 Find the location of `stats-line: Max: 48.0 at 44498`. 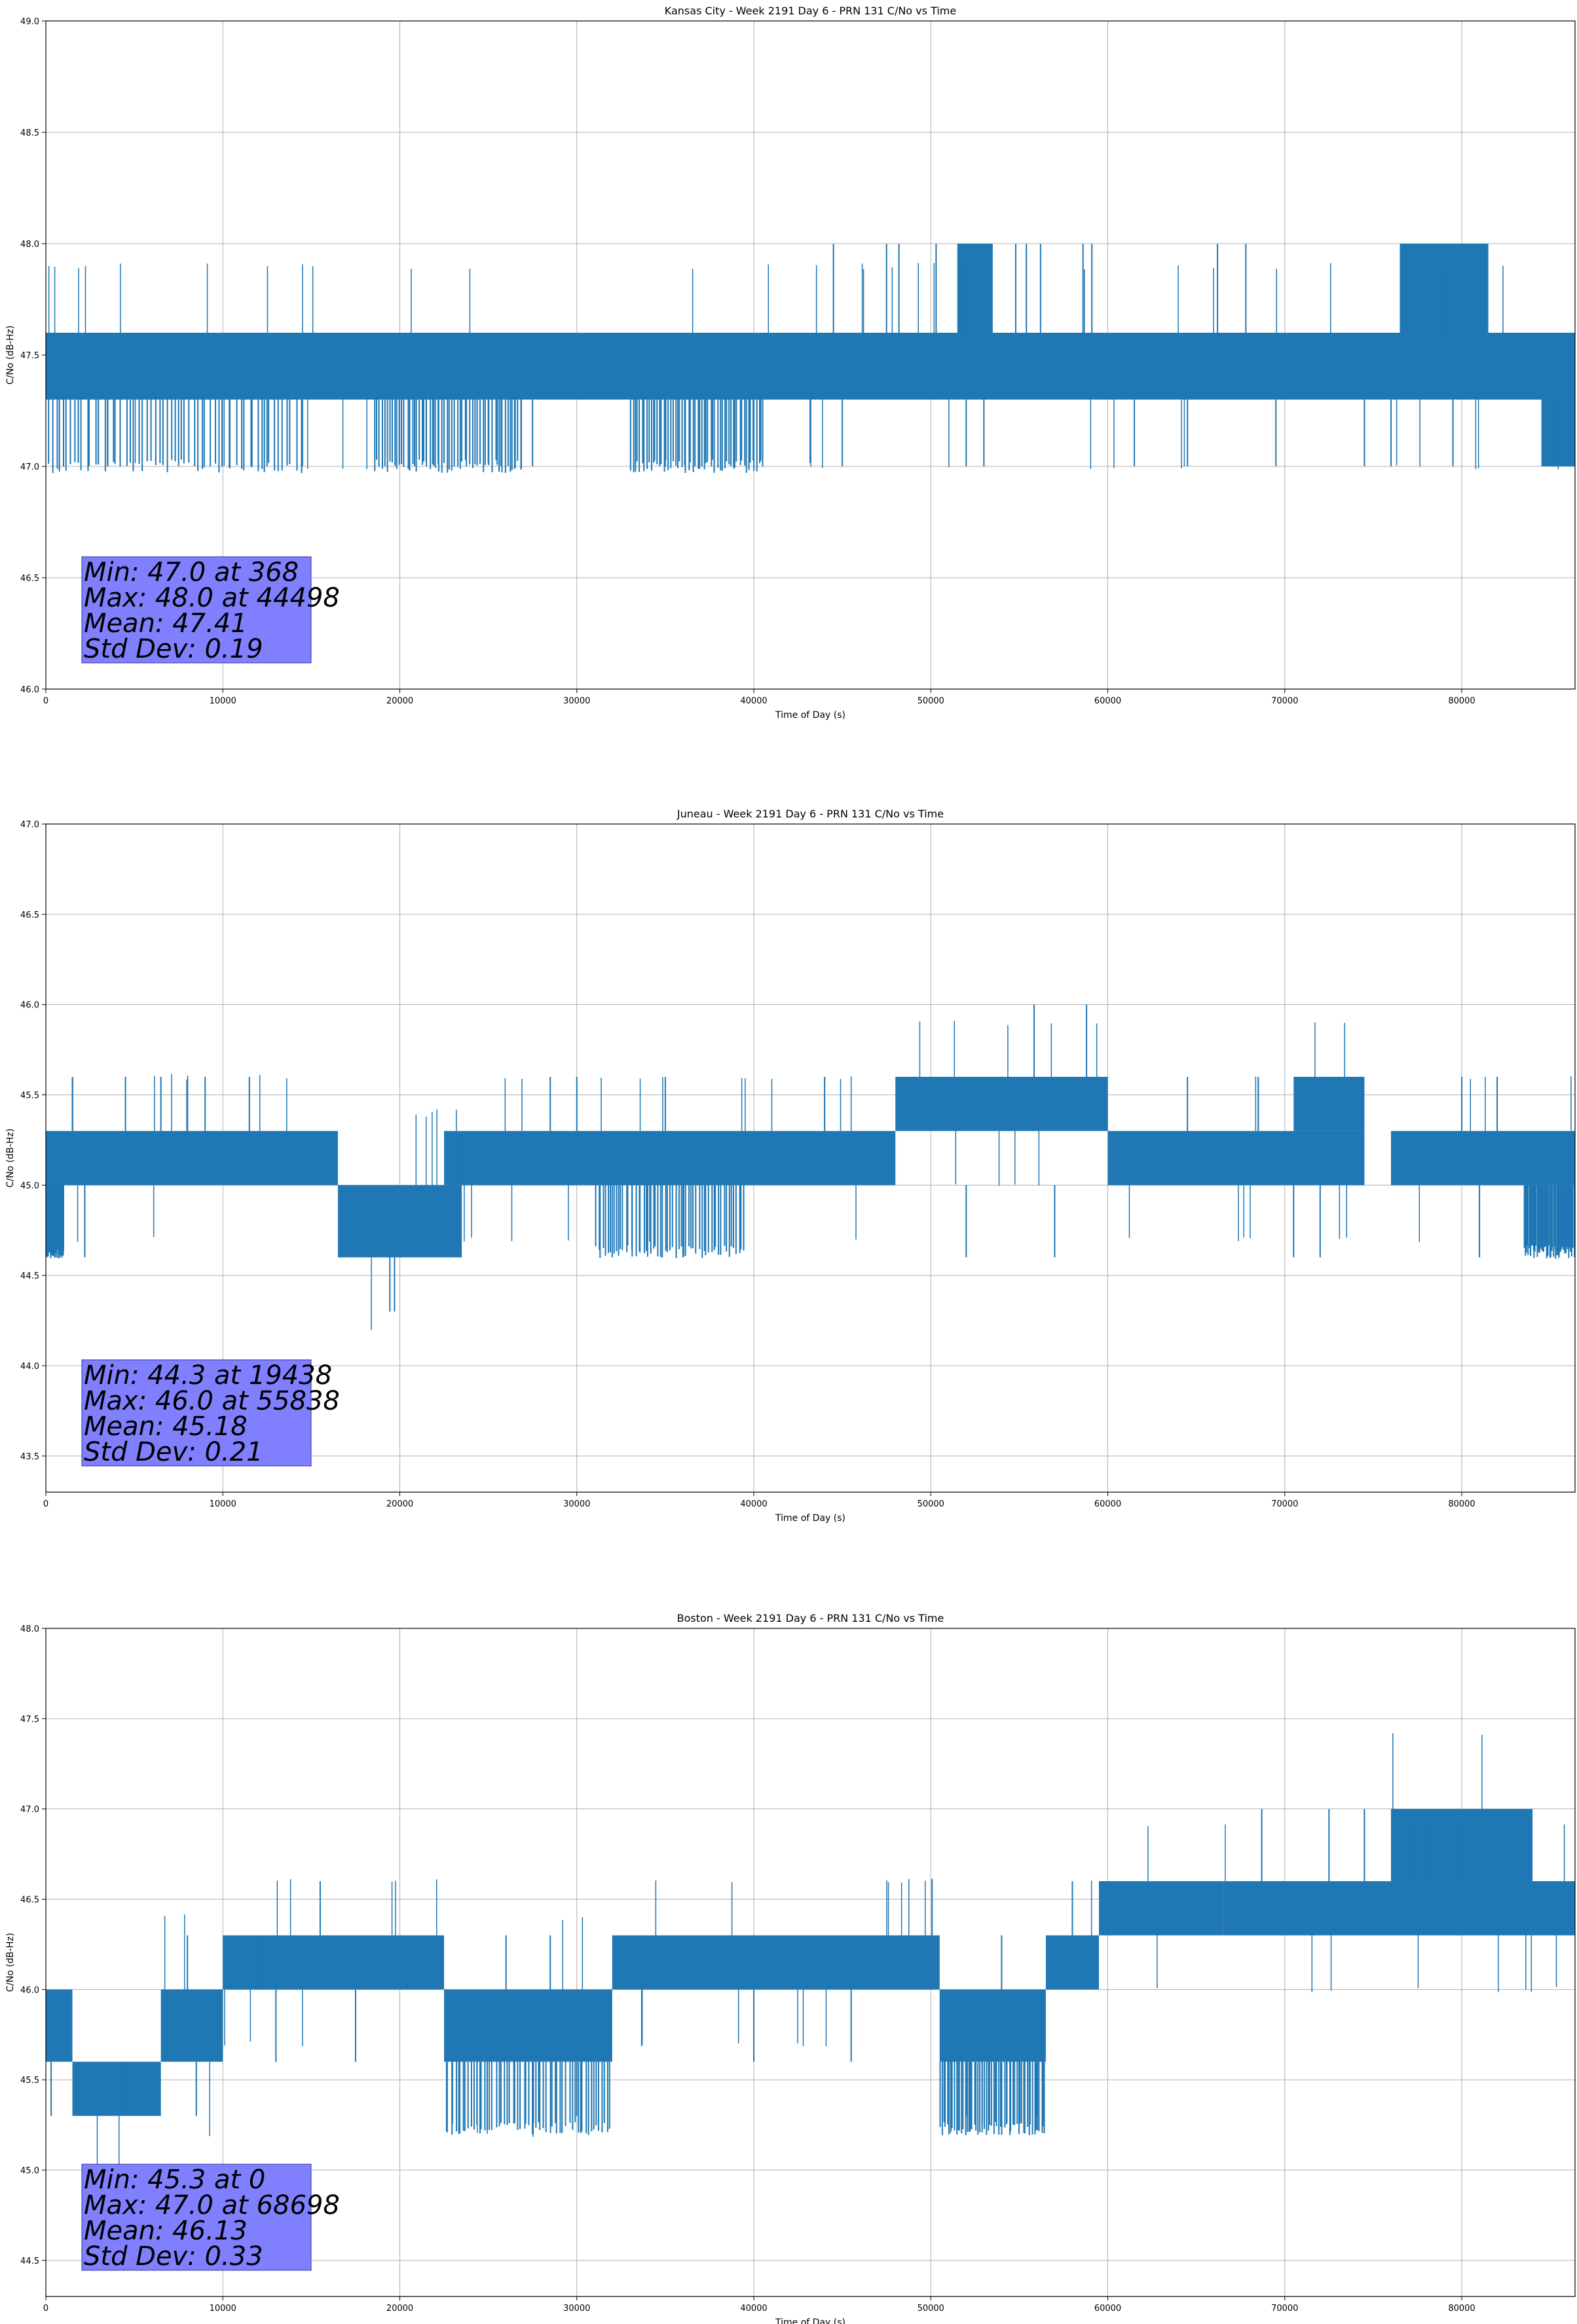

stats-line: Max: 48.0 at 44498 is located at coordinates (212, 598).